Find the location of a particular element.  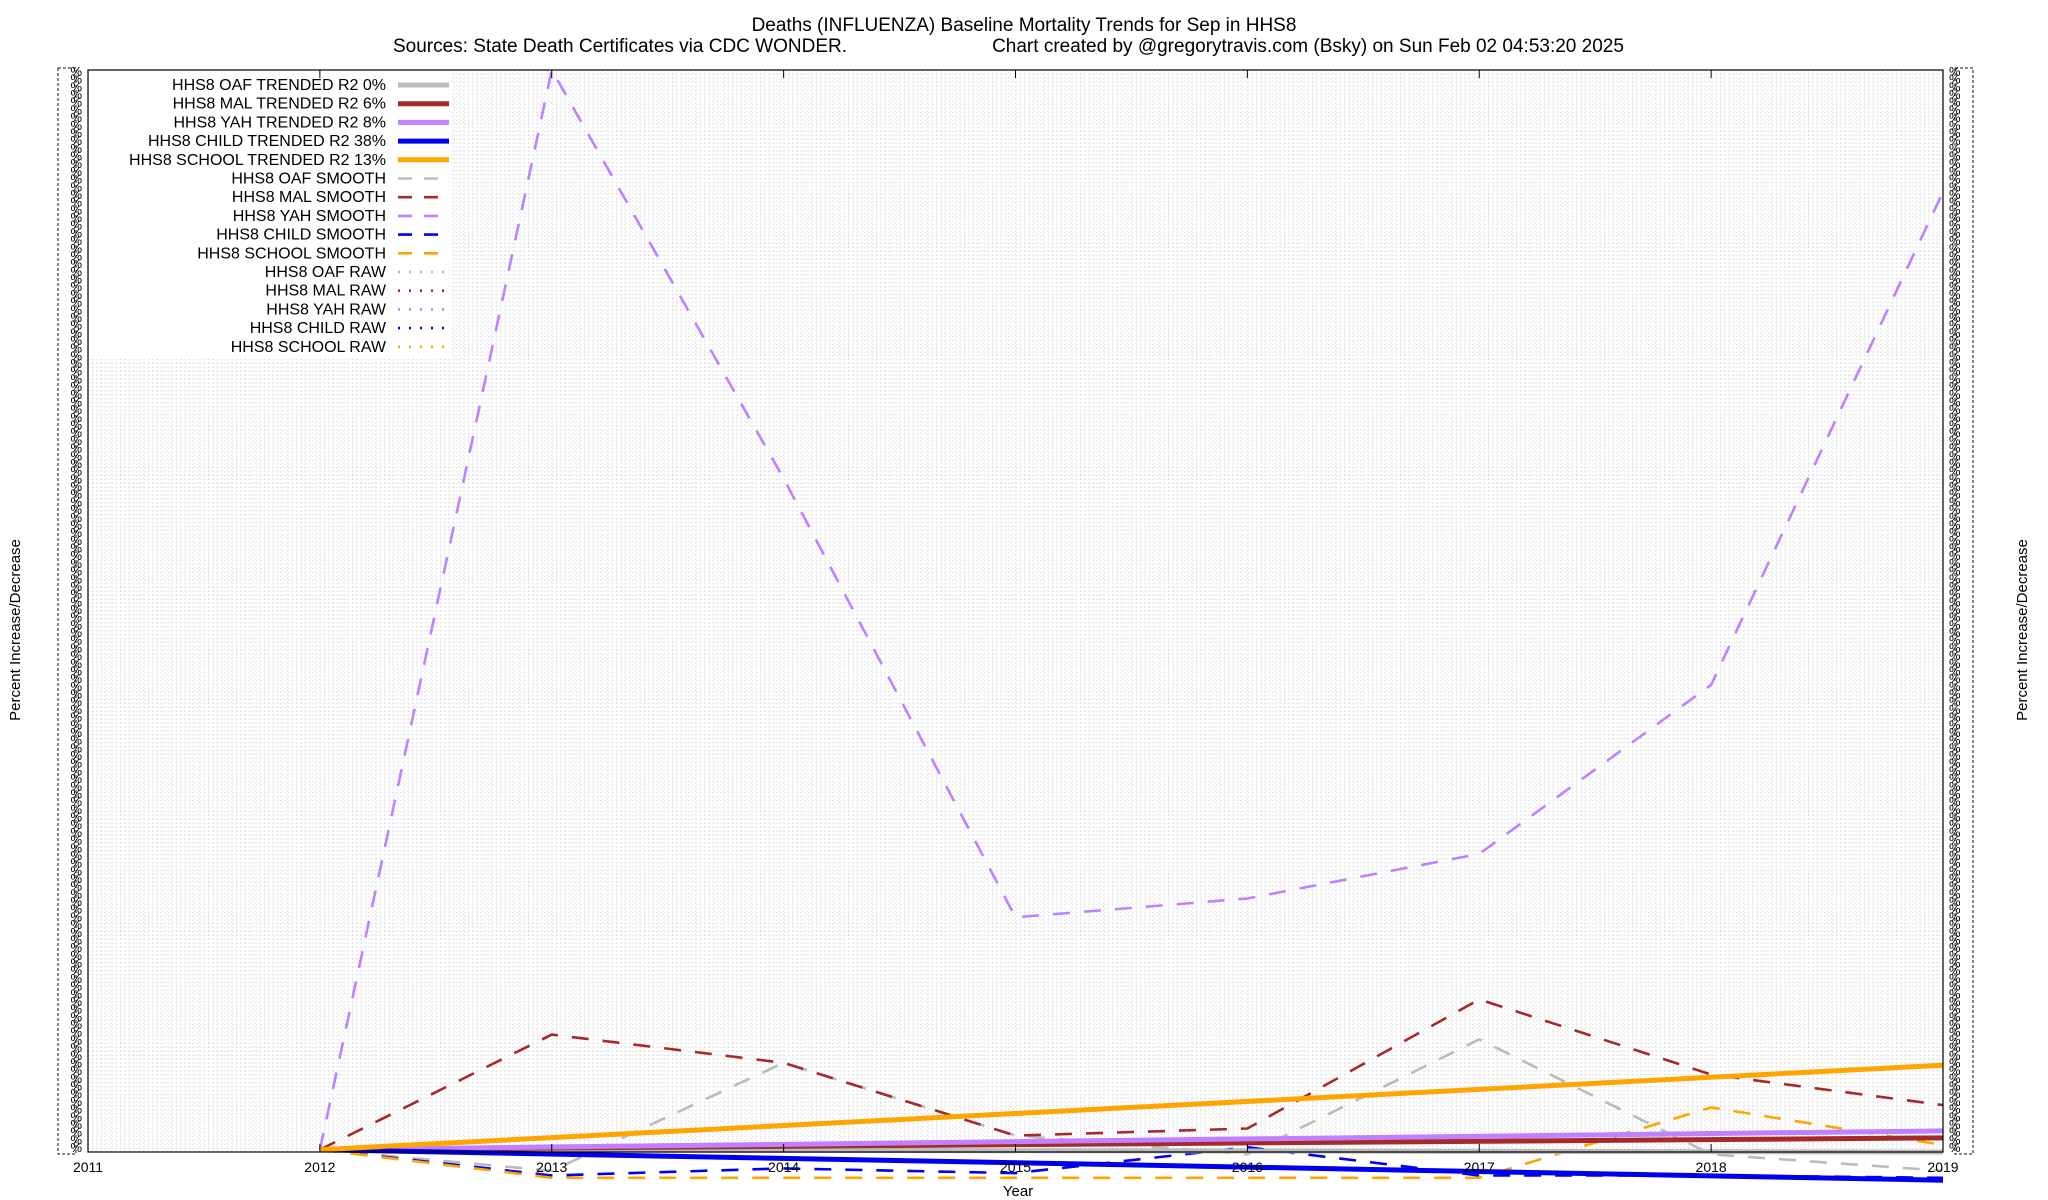

series-line-hhs8-mal-smooth is located at coordinates (1131, 1074).